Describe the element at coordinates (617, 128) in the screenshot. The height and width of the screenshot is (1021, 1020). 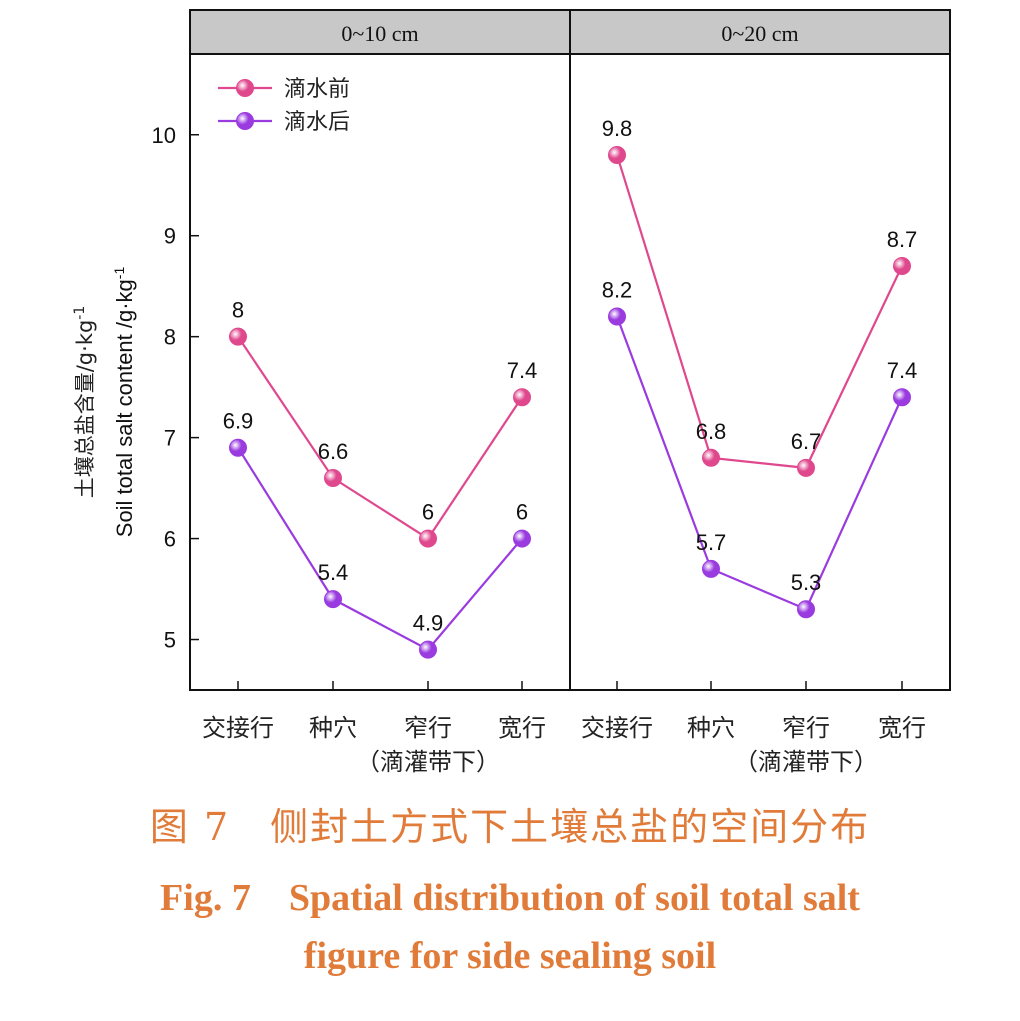
I see `data-label: 9.8` at that location.